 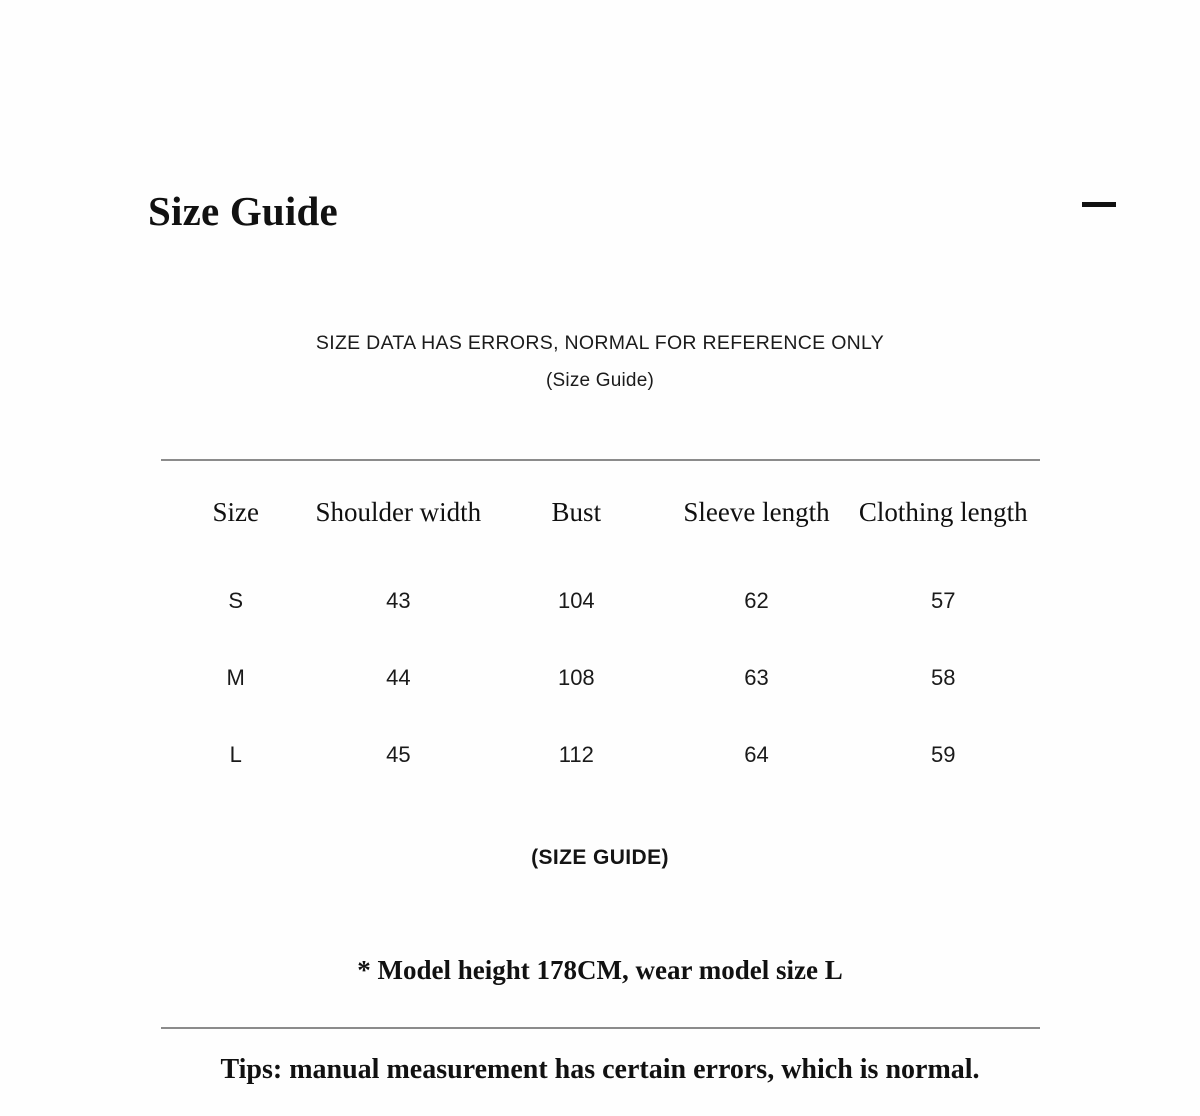 I want to click on footer-divider, so click(x=600, y=1028).